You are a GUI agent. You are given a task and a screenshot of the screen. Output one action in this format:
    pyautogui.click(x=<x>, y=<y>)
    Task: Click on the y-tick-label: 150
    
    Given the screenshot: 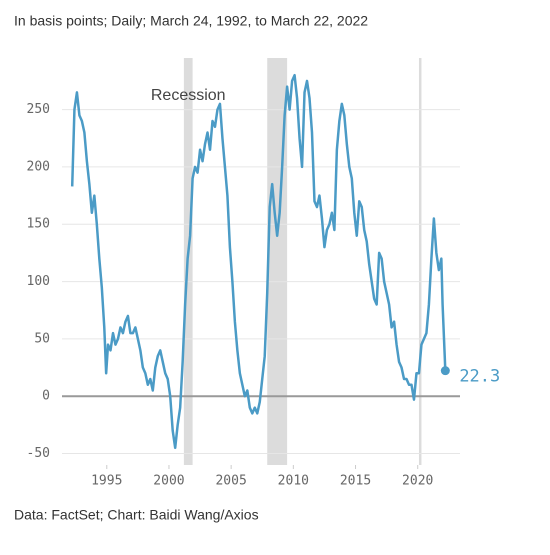 What is the action you would take?
    pyautogui.click(x=38, y=224)
    